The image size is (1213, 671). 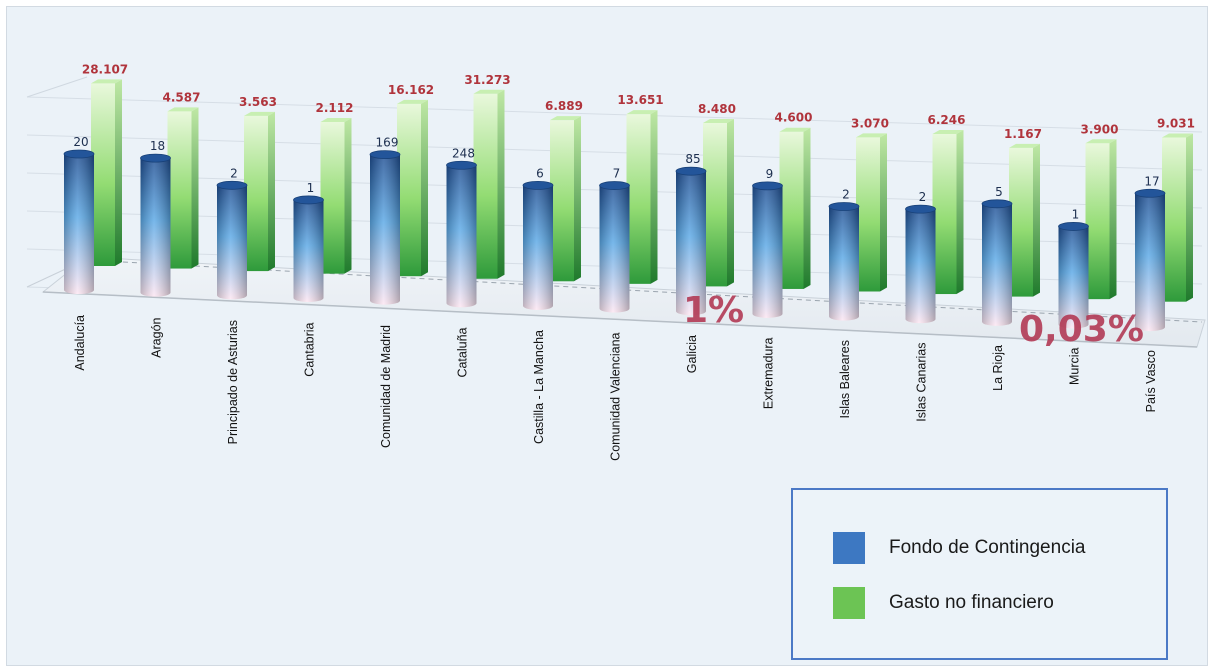 I want to click on bar-gasto-islas-canarias, so click(x=948, y=212).